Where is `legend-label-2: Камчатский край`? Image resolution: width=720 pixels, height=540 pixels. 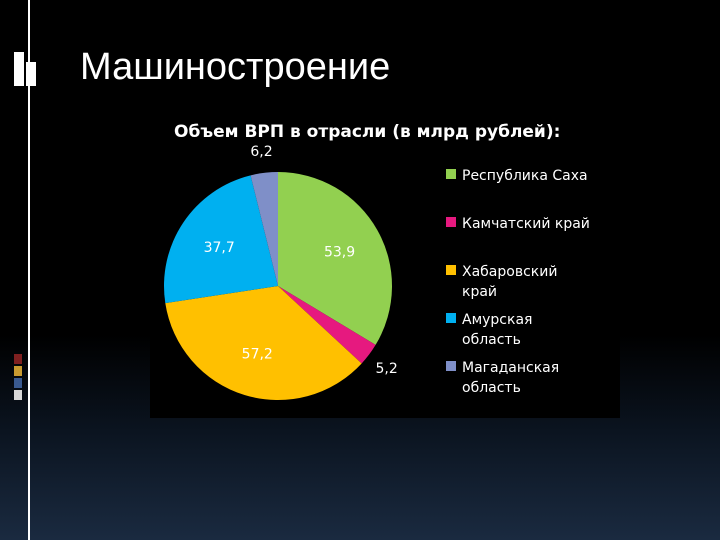
legend-label-2: Камчатский край is located at coordinates (526, 224).